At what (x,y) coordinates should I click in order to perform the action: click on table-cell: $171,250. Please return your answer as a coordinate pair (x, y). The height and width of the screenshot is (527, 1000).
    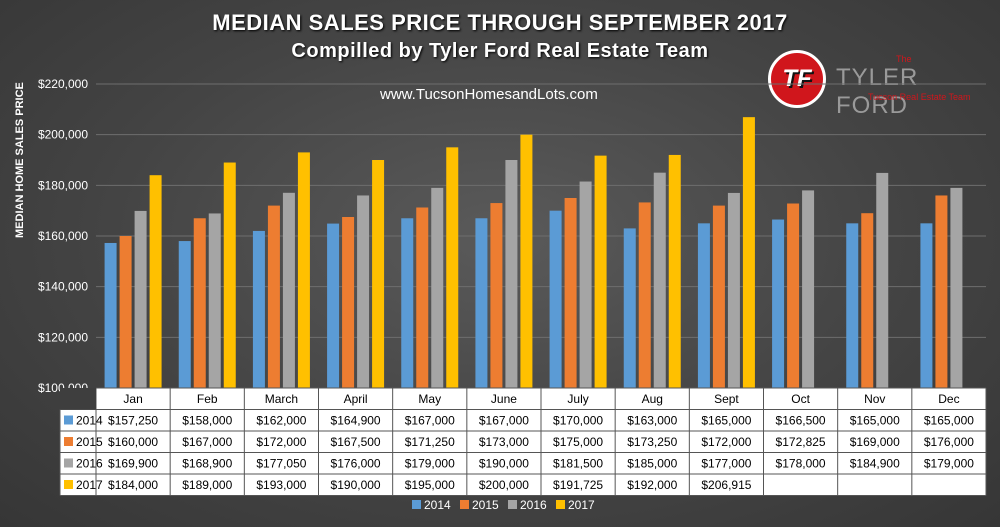
    Looking at the image, I should click on (430, 442).